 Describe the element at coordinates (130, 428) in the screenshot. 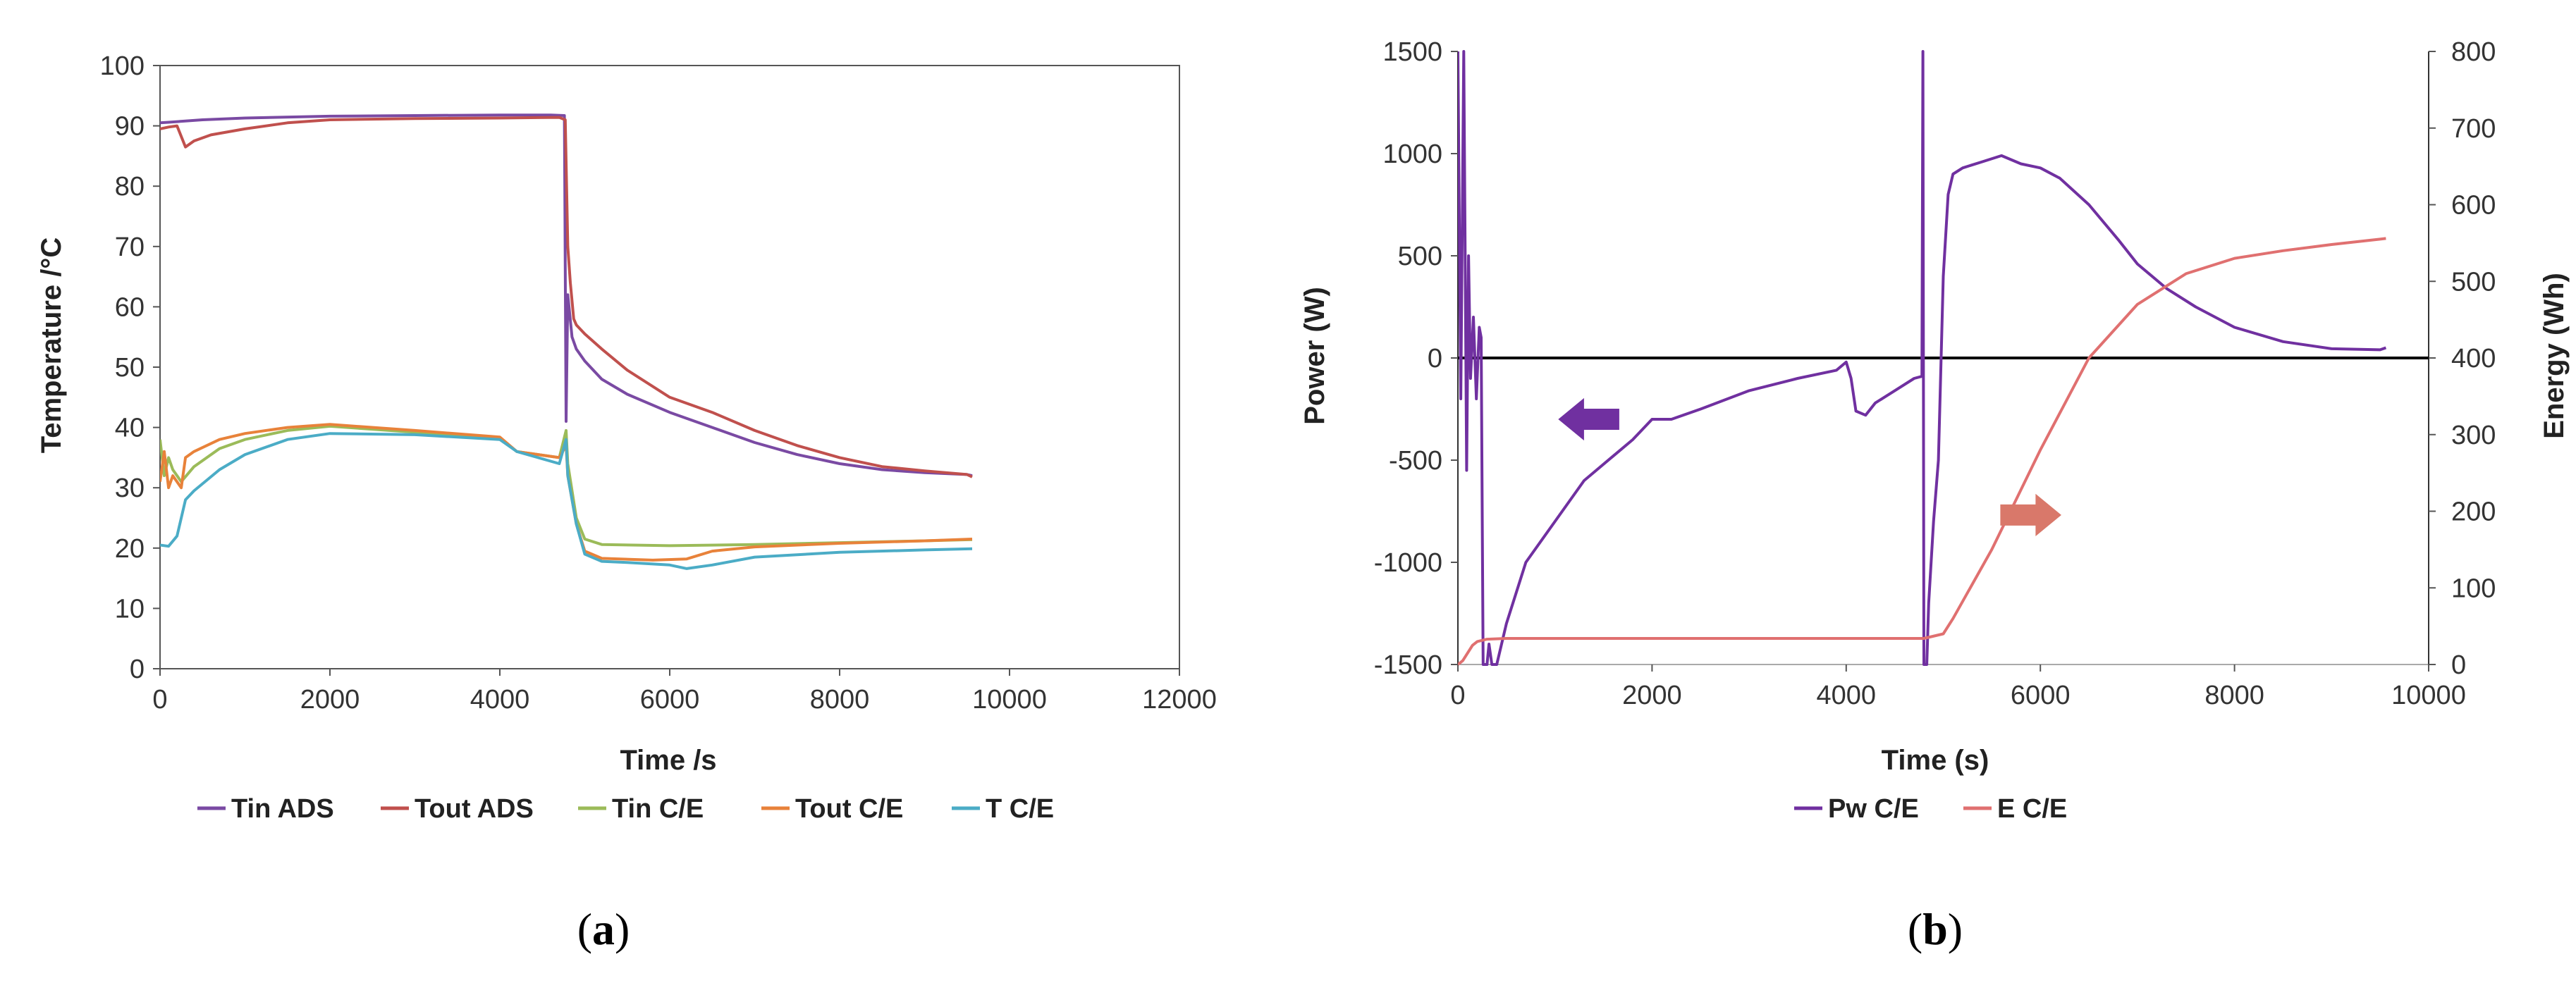

I see `panel-a-y-tick-label: 40` at that location.